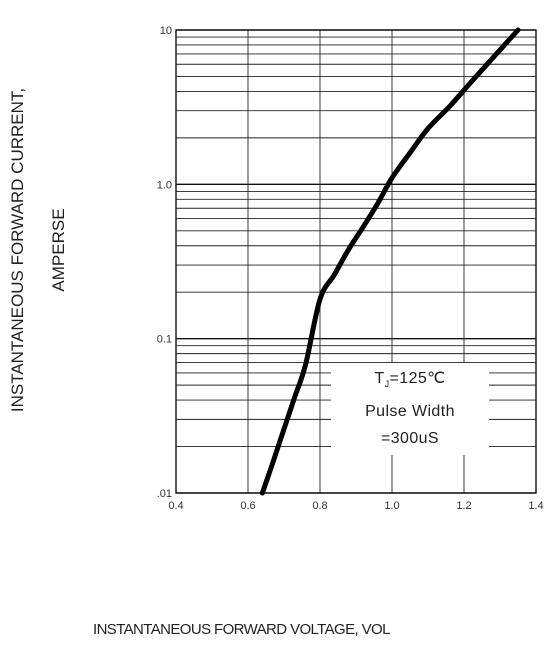  What do you see at coordinates (319, 506) in the screenshot?
I see `x-tick-label: 0.8` at bounding box center [319, 506].